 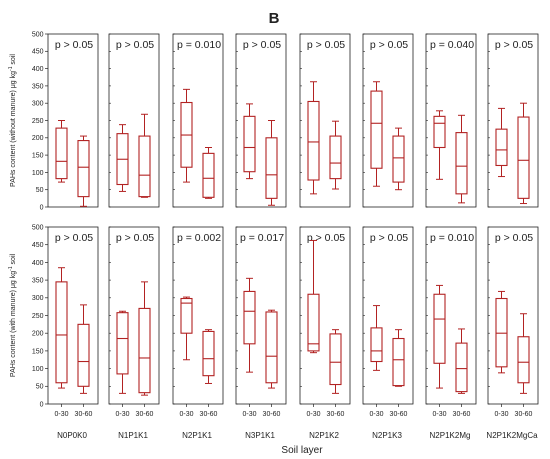 I want to click on p-value: p = 0.010, so click(x=199, y=45).